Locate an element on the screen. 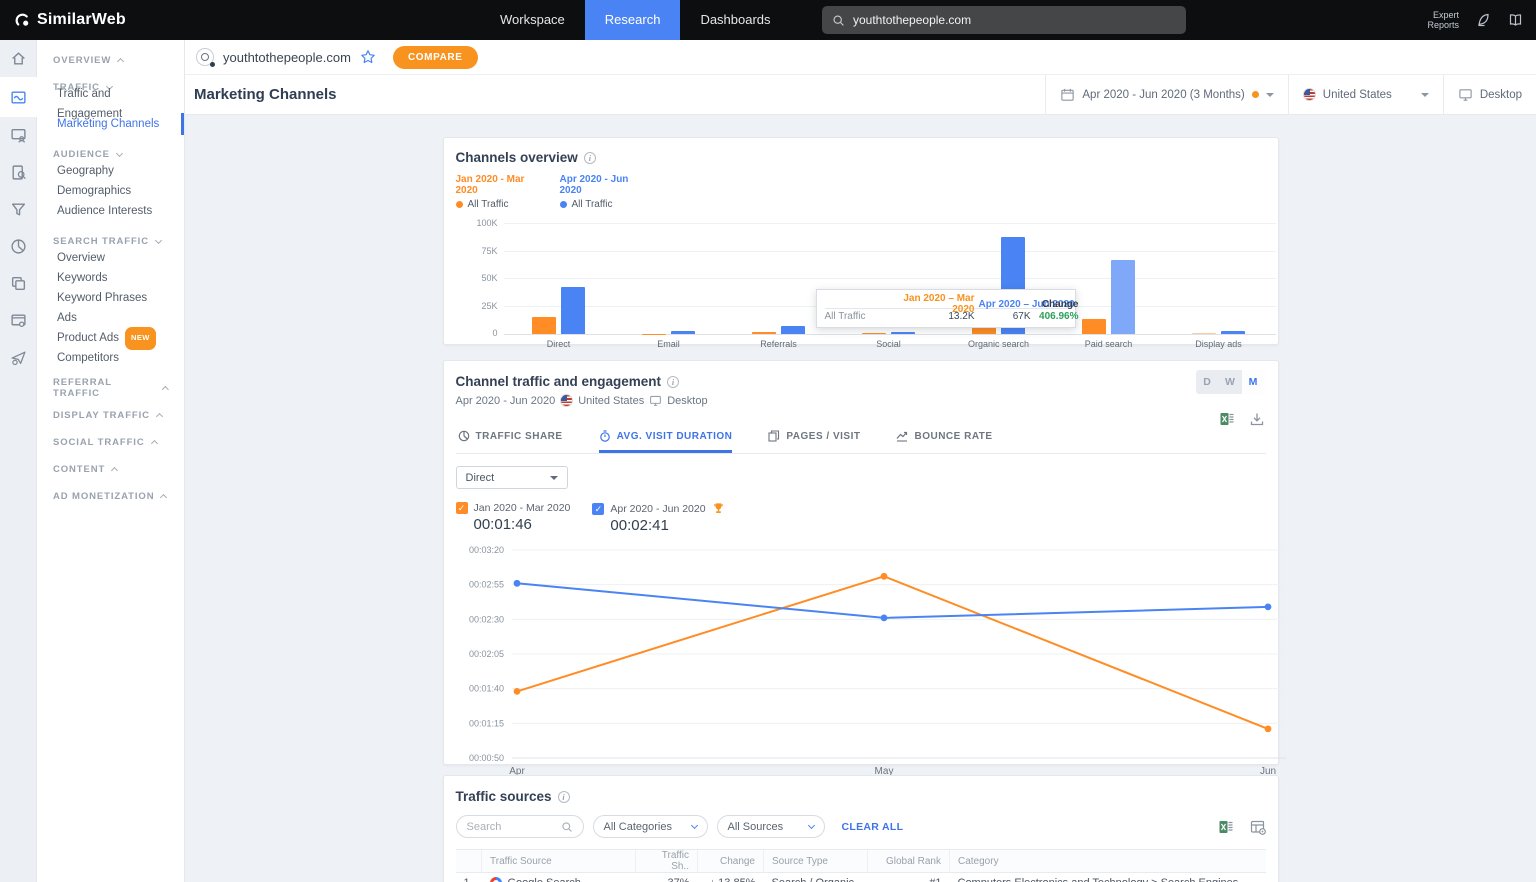 Image resolution: width=1536 pixels, height=882 pixels. sidebar-item-overview: Overview is located at coordinates (110, 258).